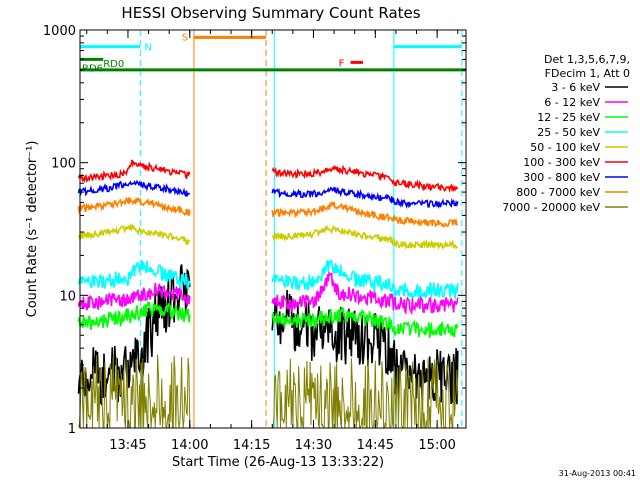 The height and width of the screenshot is (480, 640). Describe the element at coordinates (268, 212) in the screenshot. I see `series-800-7000-kev` at that location.